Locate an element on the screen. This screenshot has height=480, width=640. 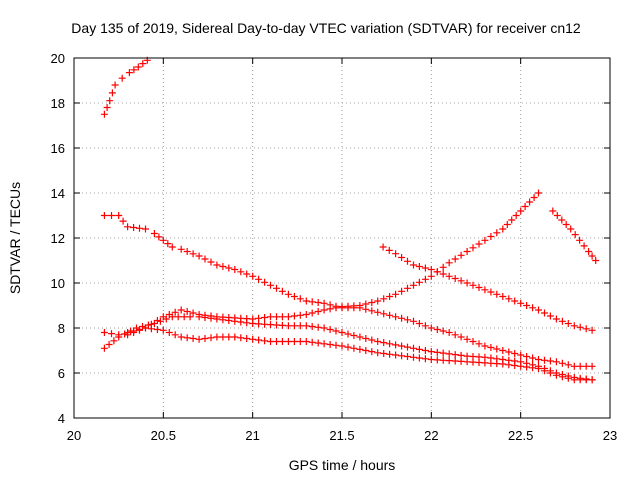
y-tick-label: 4 is located at coordinates (61, 418).